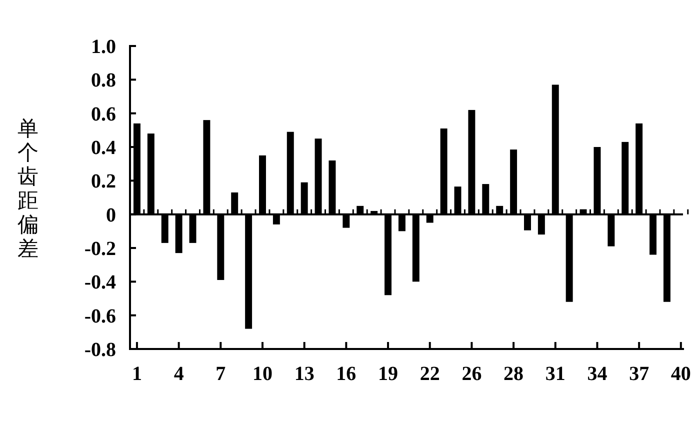  I want to click on y-tick-label: 0.6, so click(103, 114).